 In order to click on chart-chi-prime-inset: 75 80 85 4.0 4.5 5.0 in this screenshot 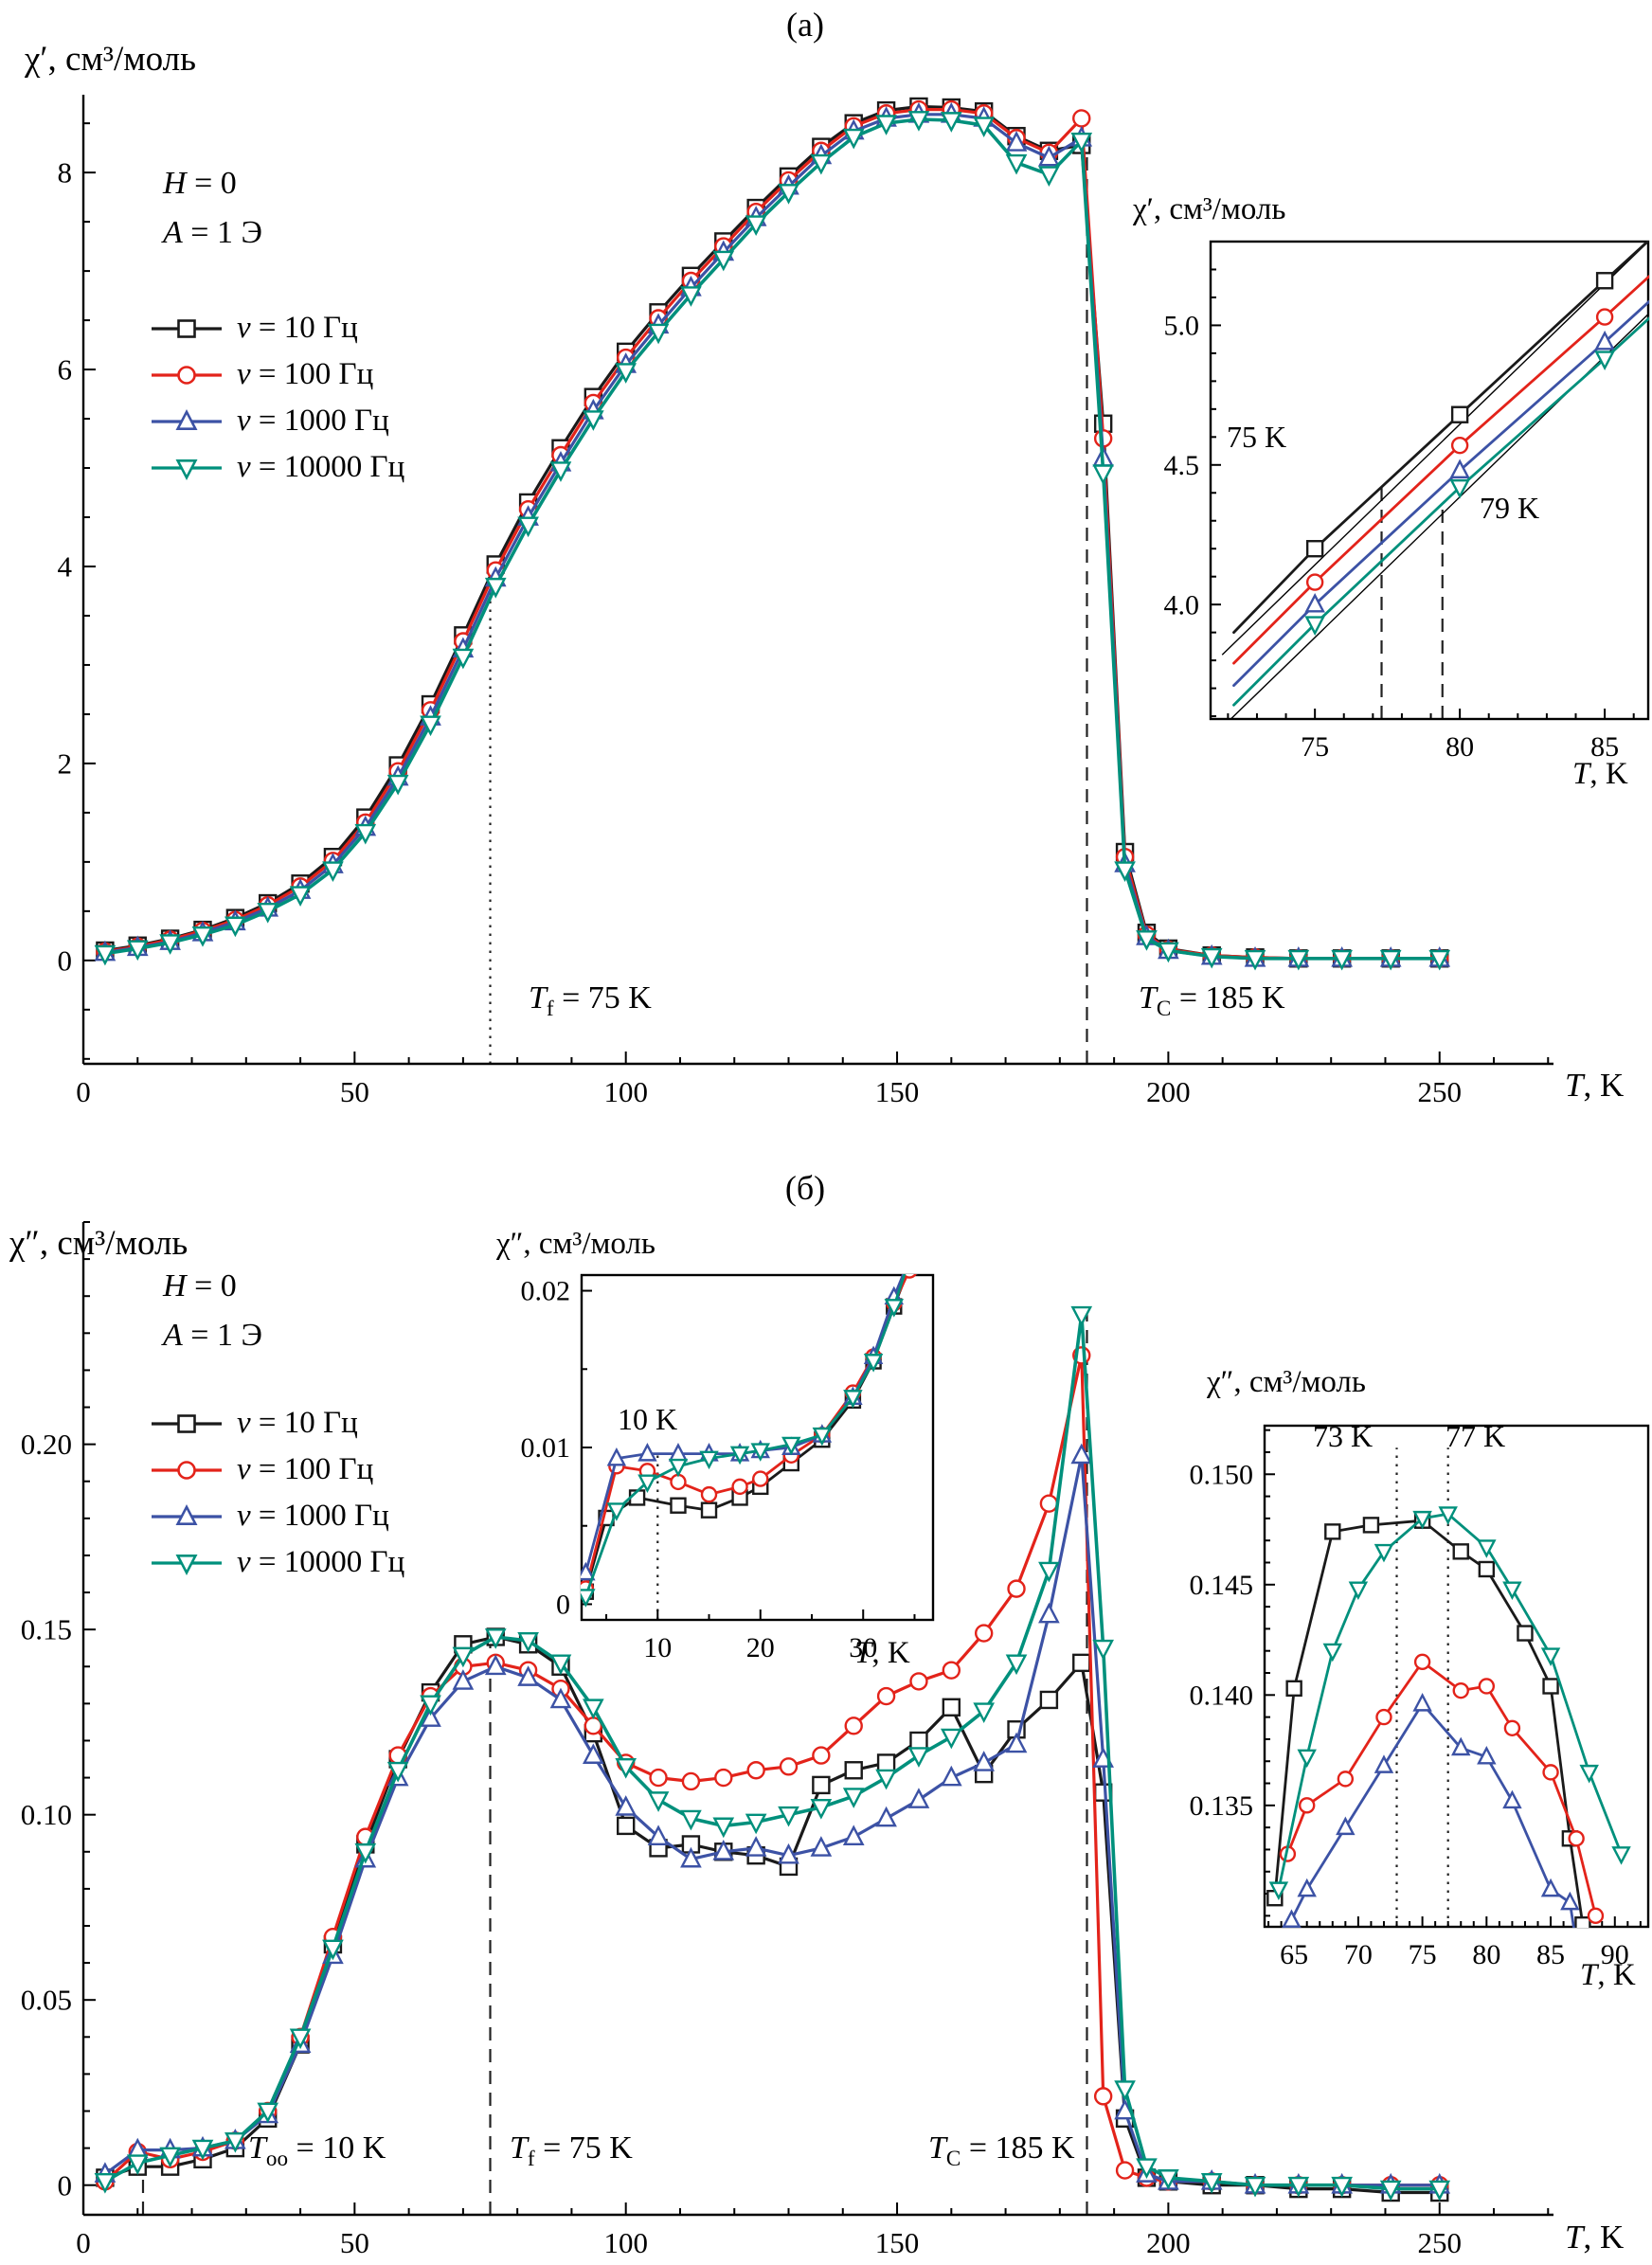, I will do `click(1370, 502)`.